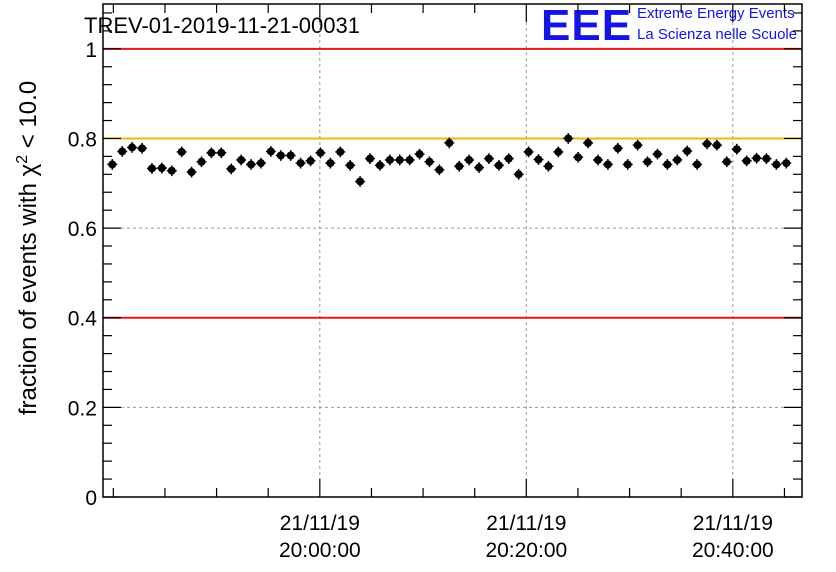 The image size is (836, 572). What do you see at coordinates (449, 160) in the screenshot?
I see `data-points` at bounding box center [449, 160].